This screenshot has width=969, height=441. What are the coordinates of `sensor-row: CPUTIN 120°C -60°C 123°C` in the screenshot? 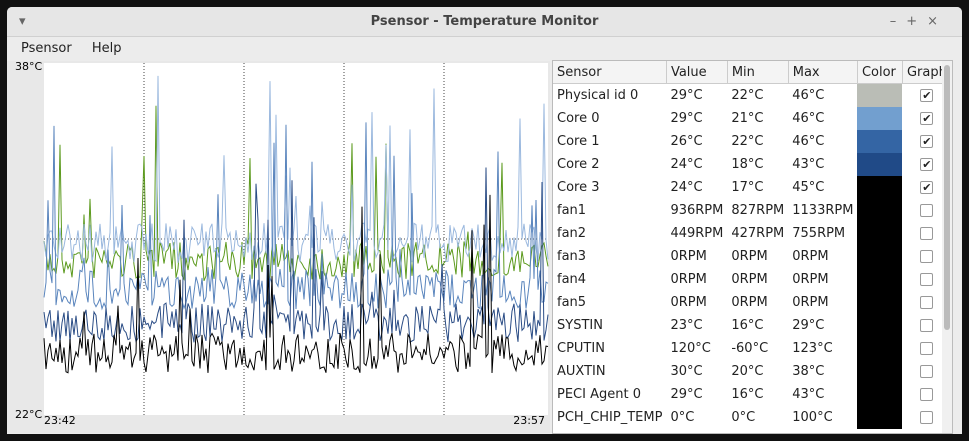 It's located at (752, 348).